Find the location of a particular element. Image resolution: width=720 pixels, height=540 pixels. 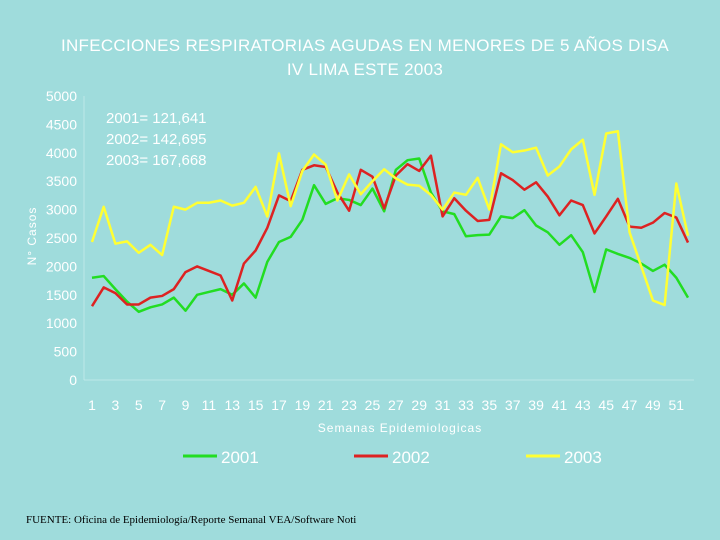

y-tick-label: 4000 is located at coordinates (61, 153).